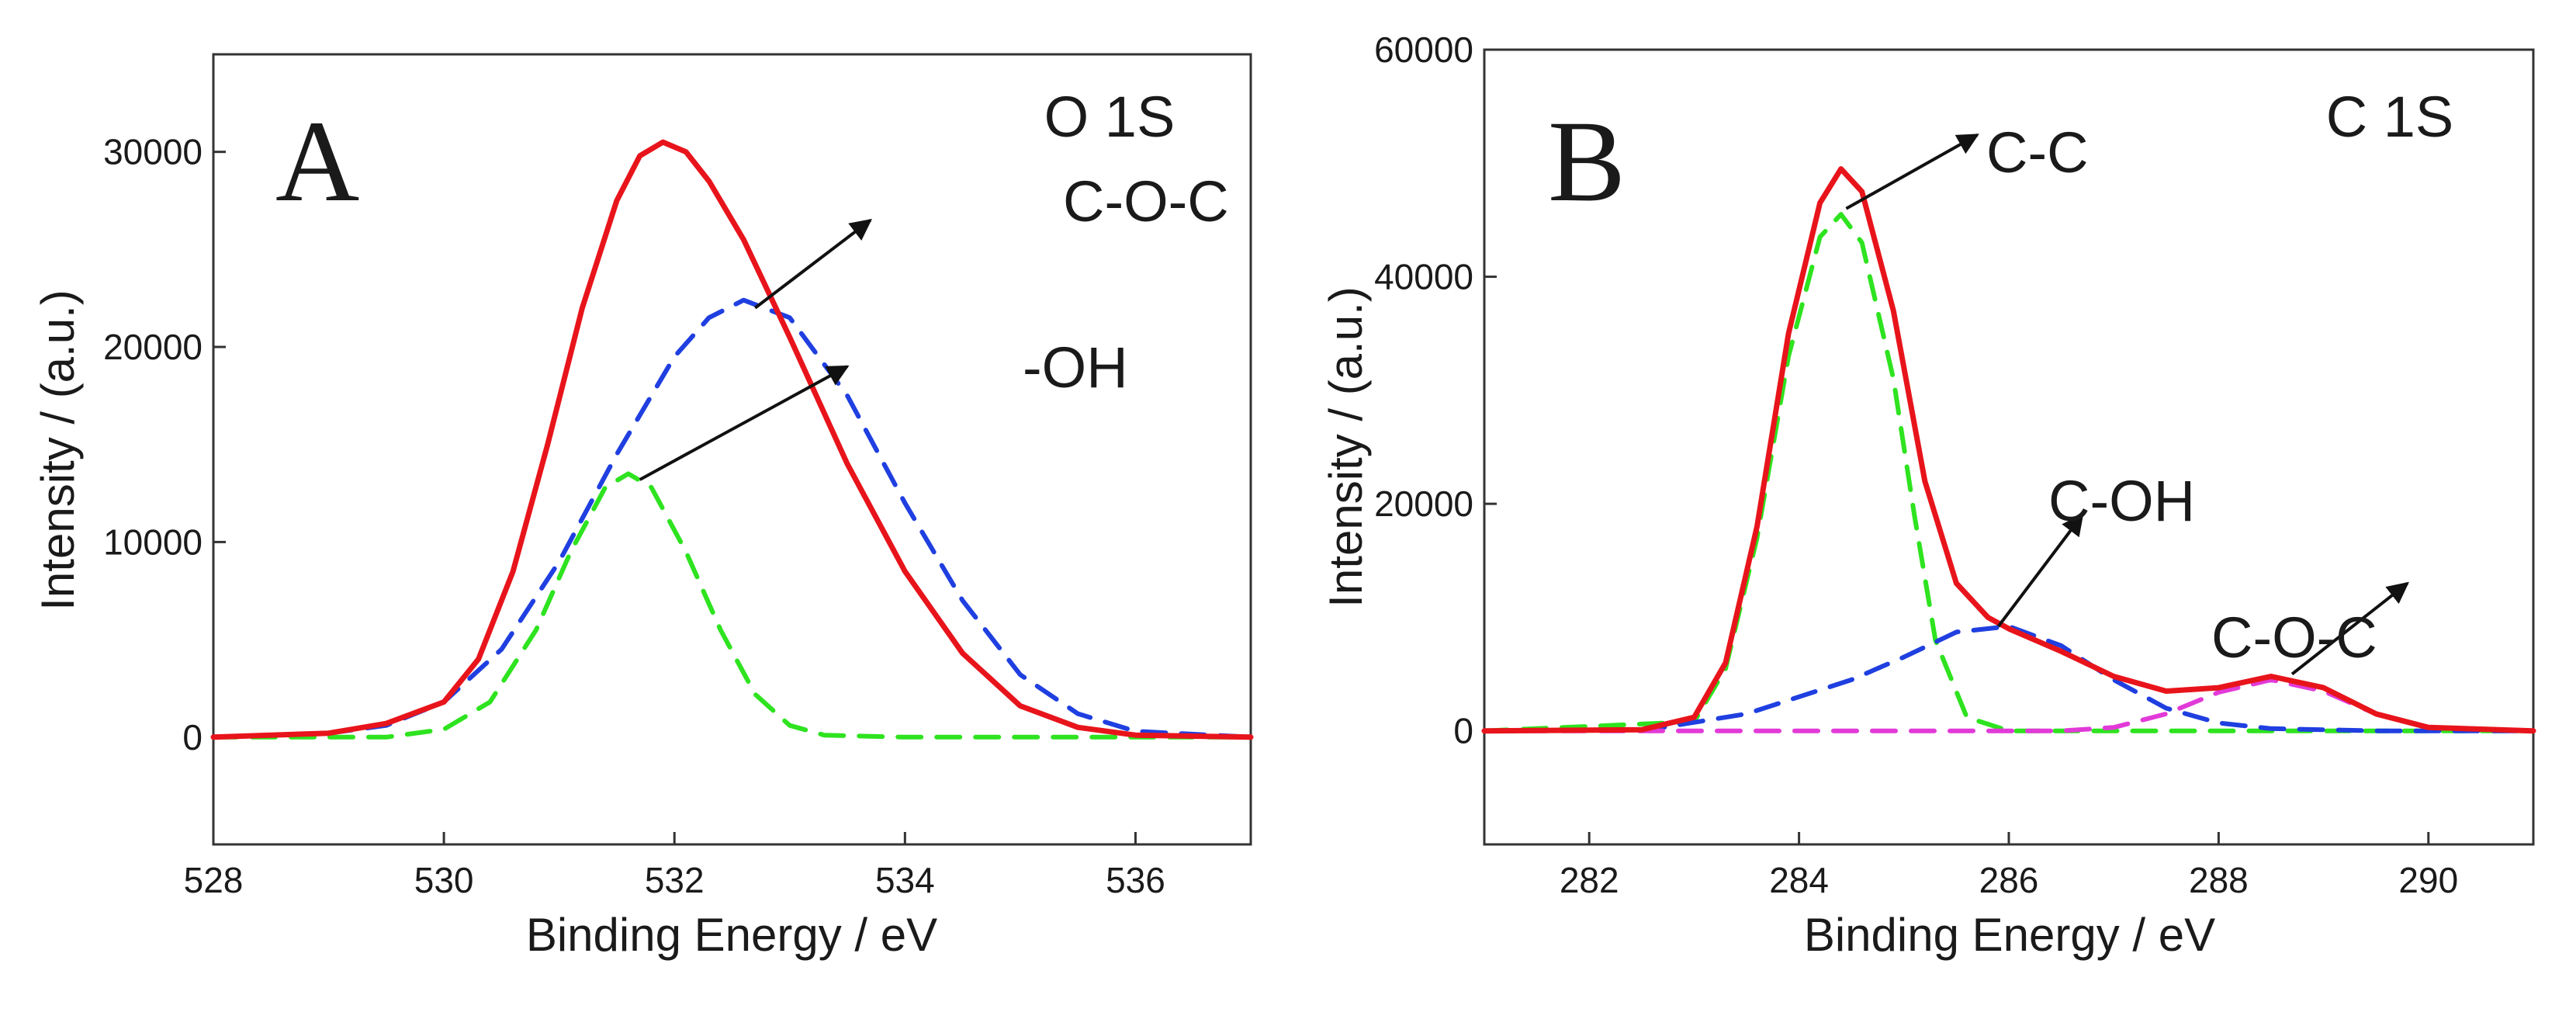  Describe the element at coordinates (214, 880) in the screenshot. I see `x-tick-label: 528` at that location.